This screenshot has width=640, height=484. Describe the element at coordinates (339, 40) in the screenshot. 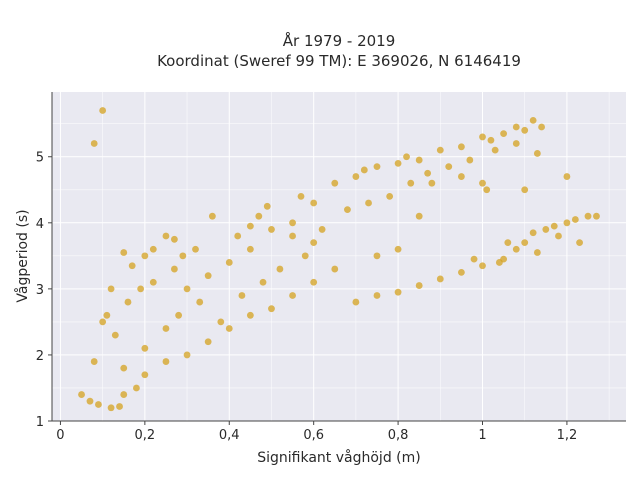

I see `chart-title-line-1: År 1979 - 2019` at that location.